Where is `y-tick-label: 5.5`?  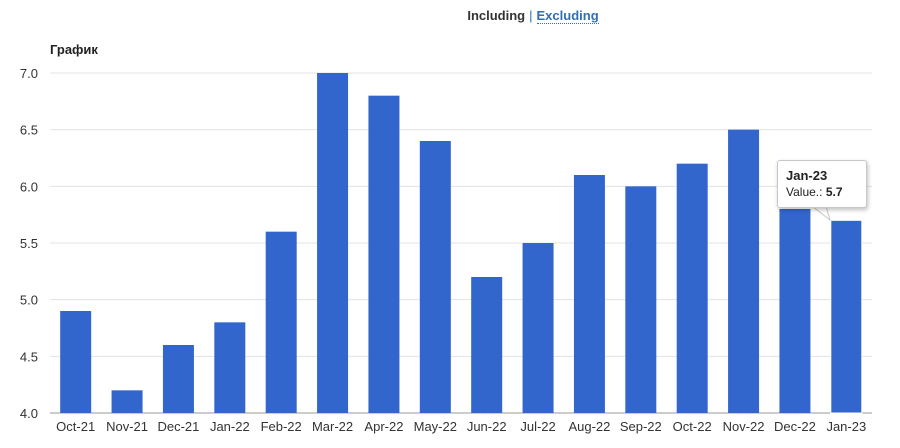 y-tick-label: 5.5 is located at coordinates (29, 243).